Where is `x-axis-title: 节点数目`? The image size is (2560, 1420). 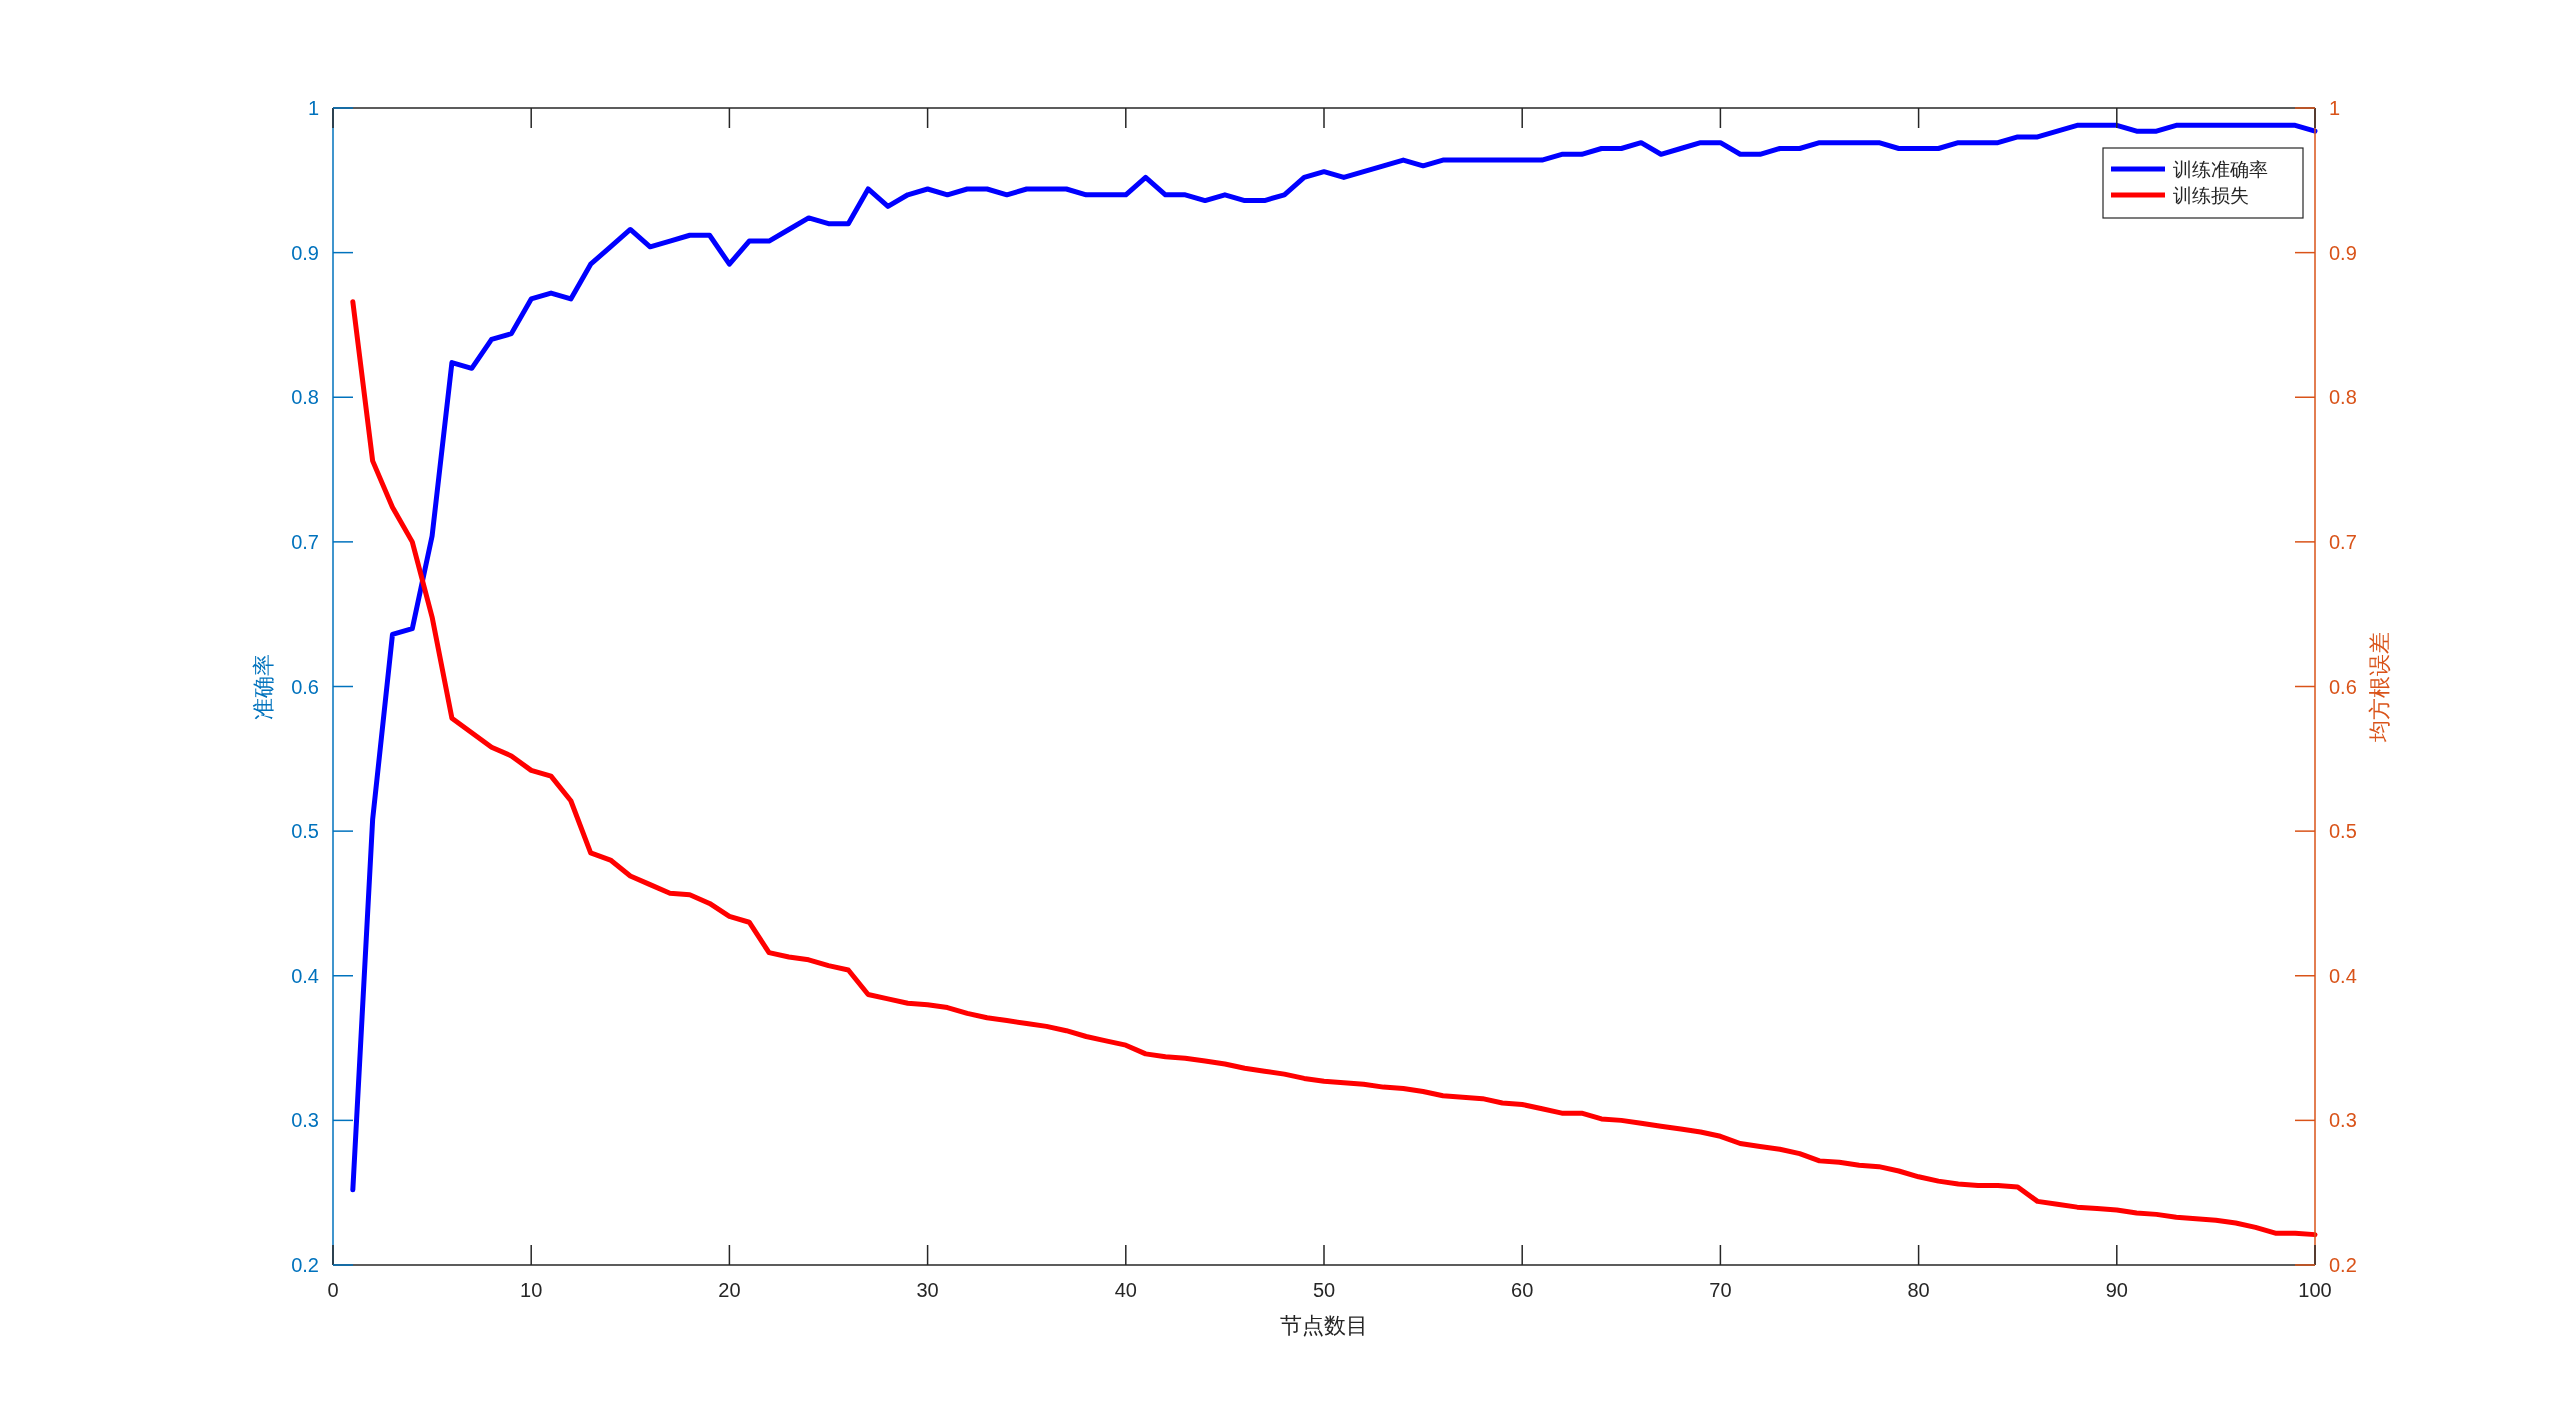
x-axis-title: 节点数目 is located at coordinates (1324, 1325).